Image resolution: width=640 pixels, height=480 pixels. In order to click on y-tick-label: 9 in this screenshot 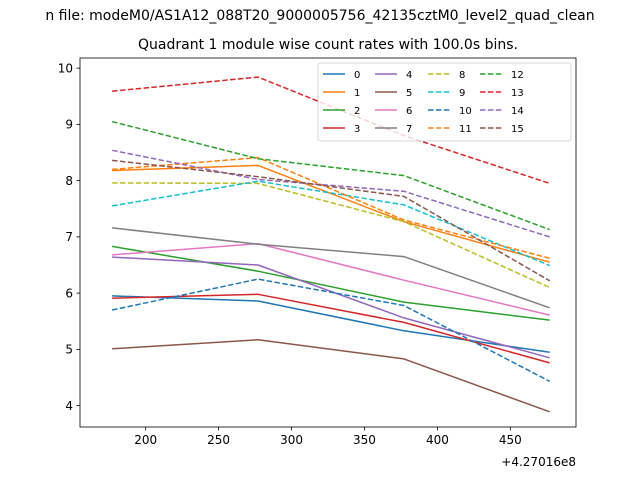, I will do `click(69, 125)`.